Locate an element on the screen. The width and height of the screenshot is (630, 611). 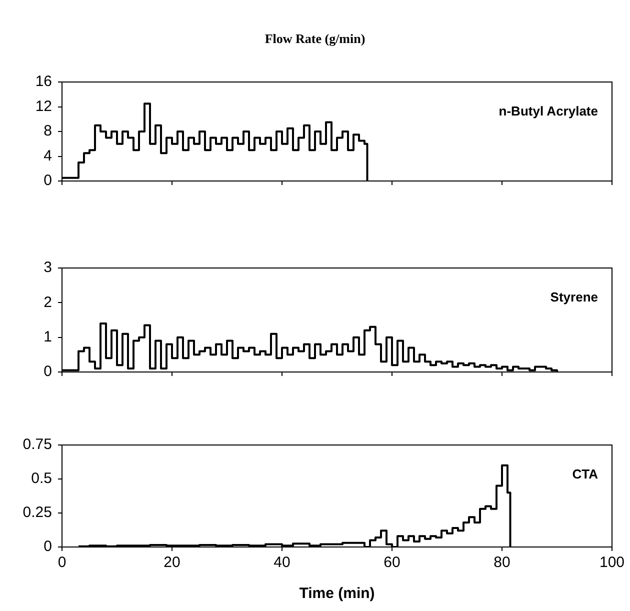
y-tick-label: 4 is located at coordinates (48, 155).